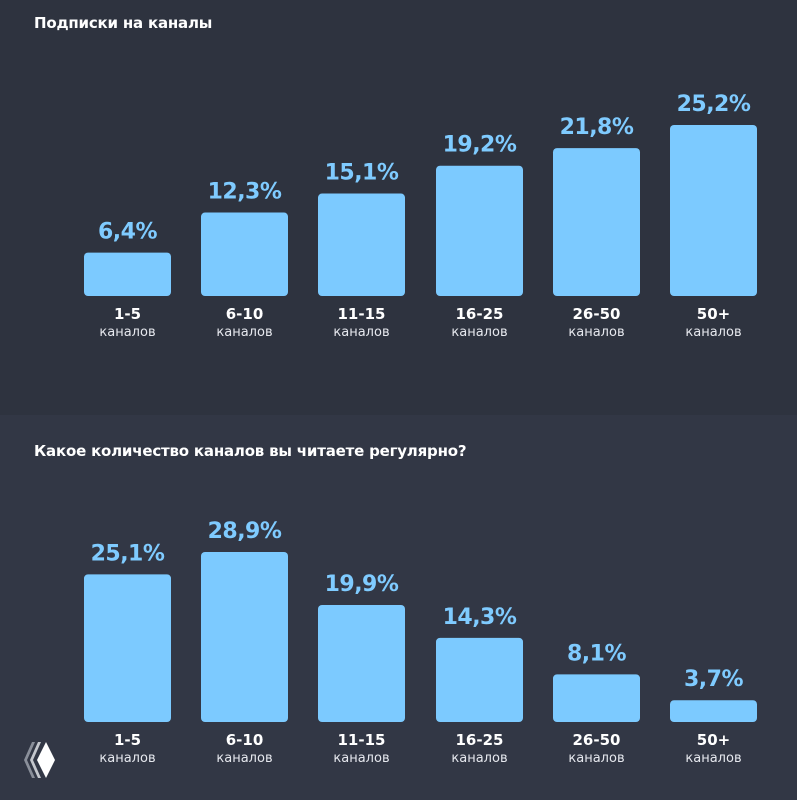 This screenshot has width=797, height=800. What do you see at coordinates (245, 192) in the screenshot?
I see `data-label: 12,3%` at bounding box center [245, 192].